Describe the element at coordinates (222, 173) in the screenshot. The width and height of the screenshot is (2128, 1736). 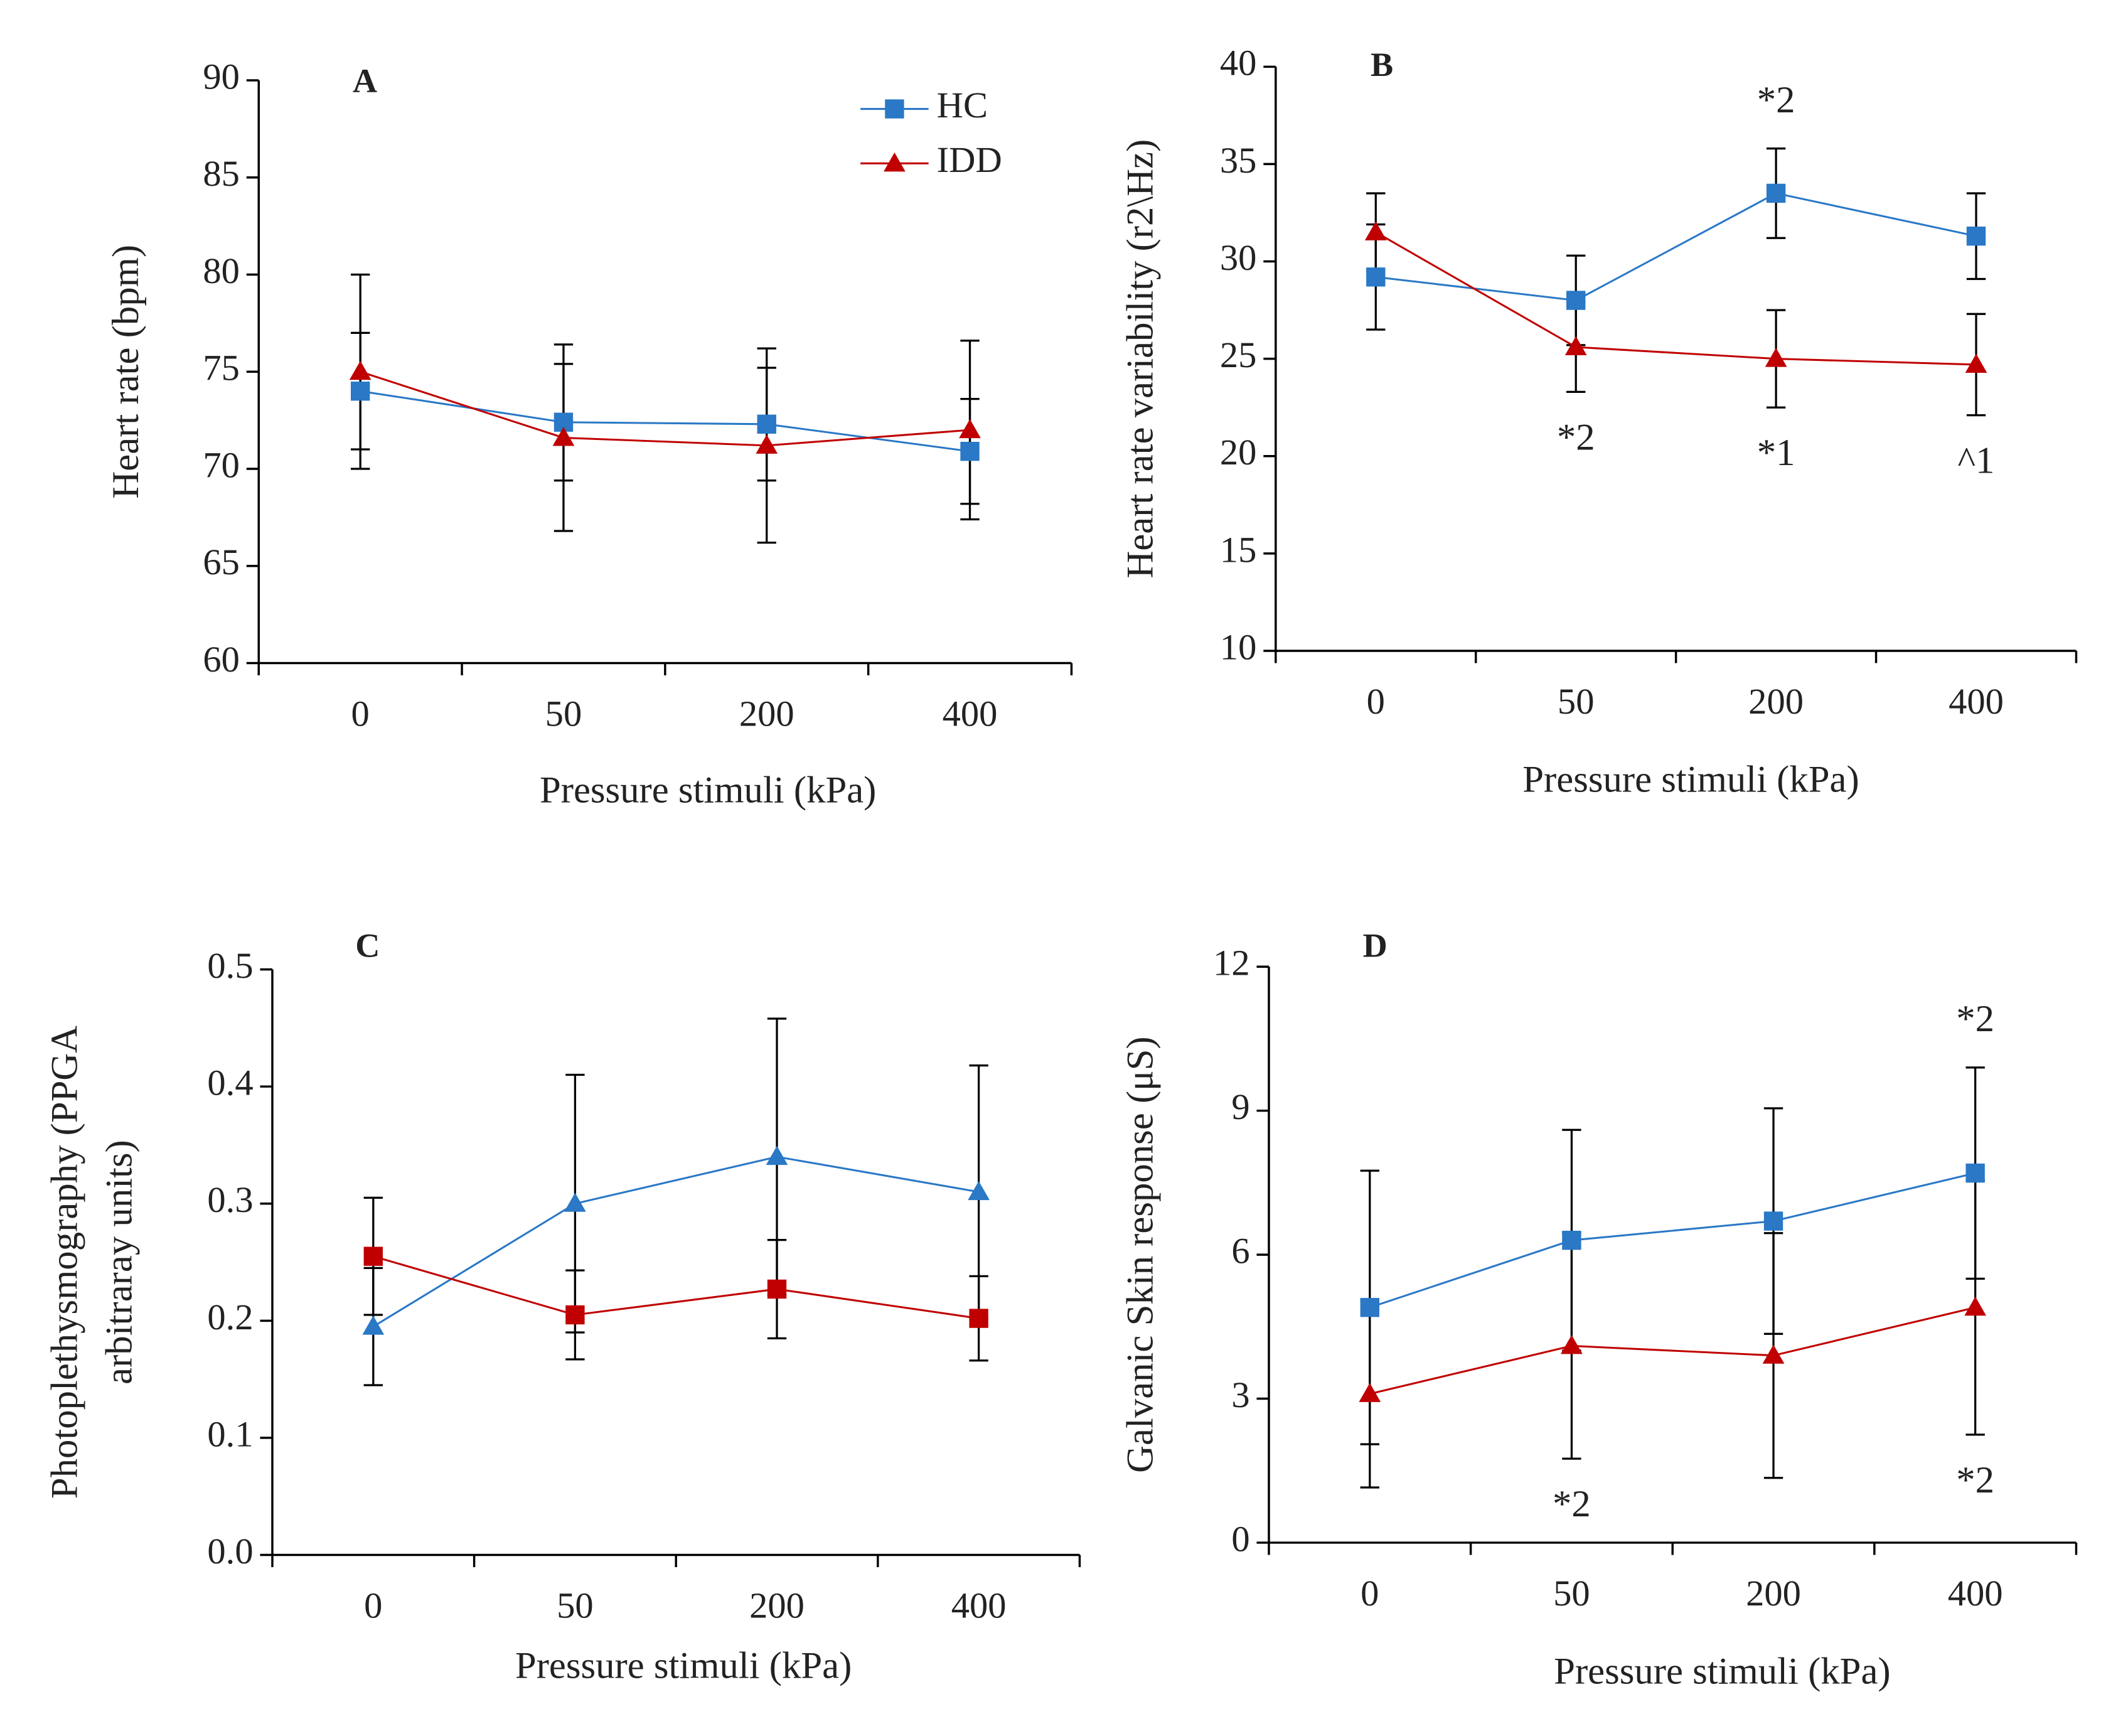
I see `y-tick-label: 85` at that location.